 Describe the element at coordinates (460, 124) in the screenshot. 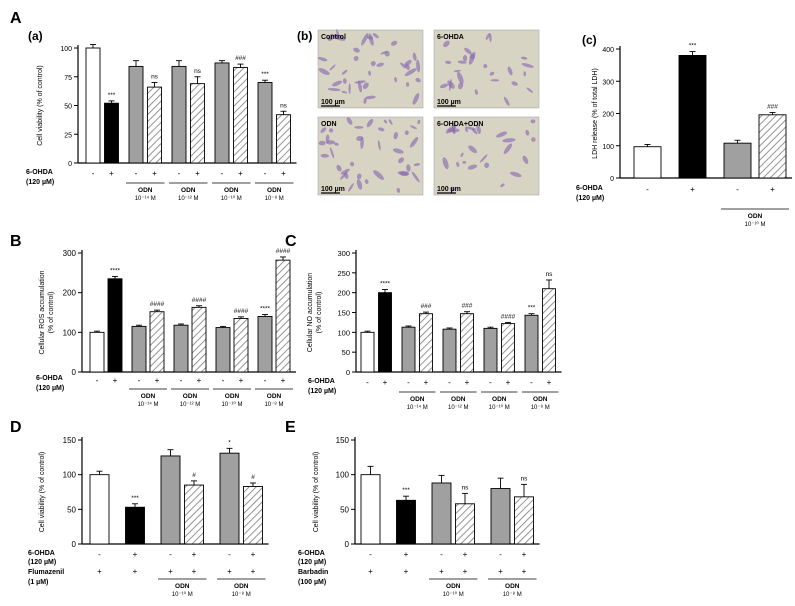

I see `micrograph-label: 6-OHDA+ODN` at that location.